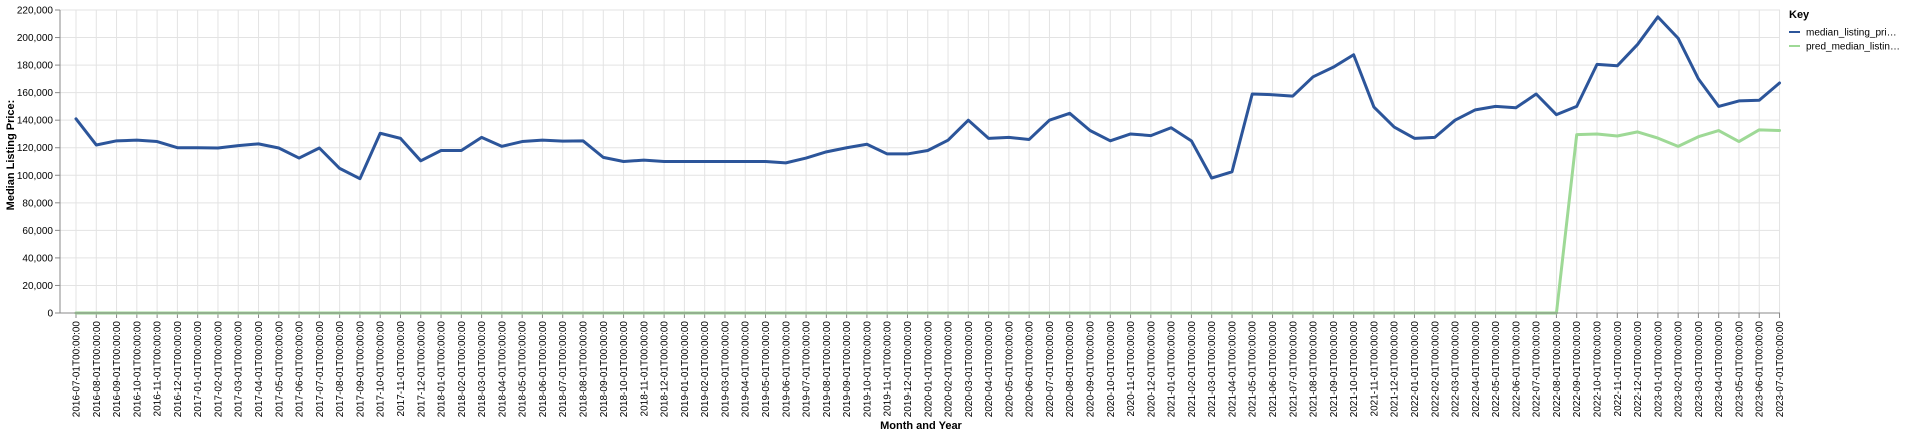  Describe the element at coordinates (1212, 369) in the screenshot. I see `x-tick-label: 2021-03-01T00:00:00` at that location.